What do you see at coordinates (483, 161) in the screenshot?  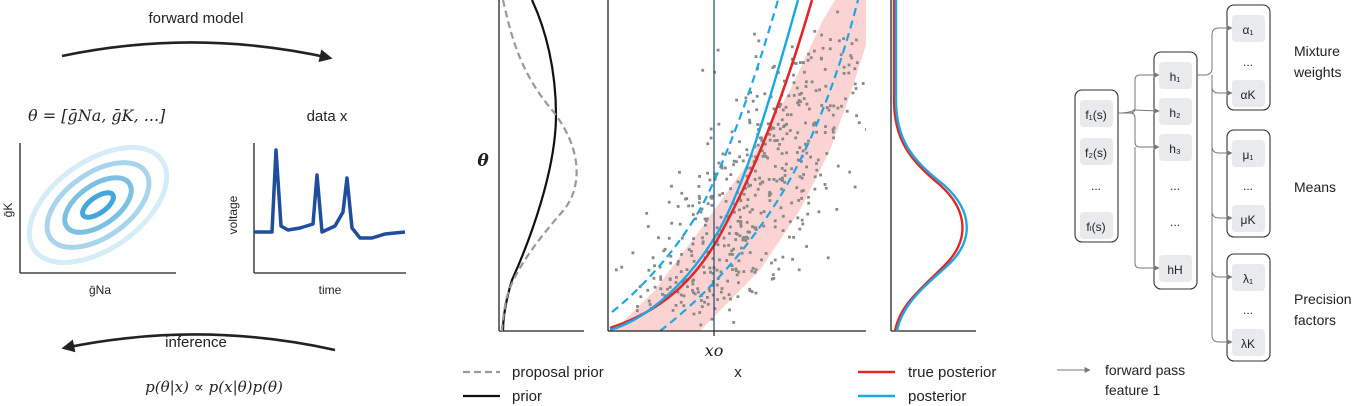 I see `theta-axis-label: θ` at bounding box center [483, 161].